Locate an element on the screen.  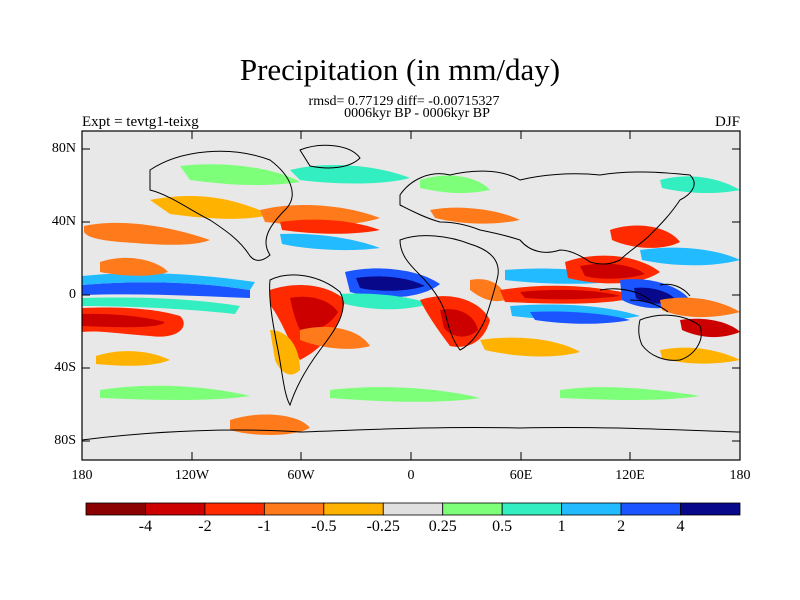
lon-label-0: 0 is located at coordinates (411, 475).